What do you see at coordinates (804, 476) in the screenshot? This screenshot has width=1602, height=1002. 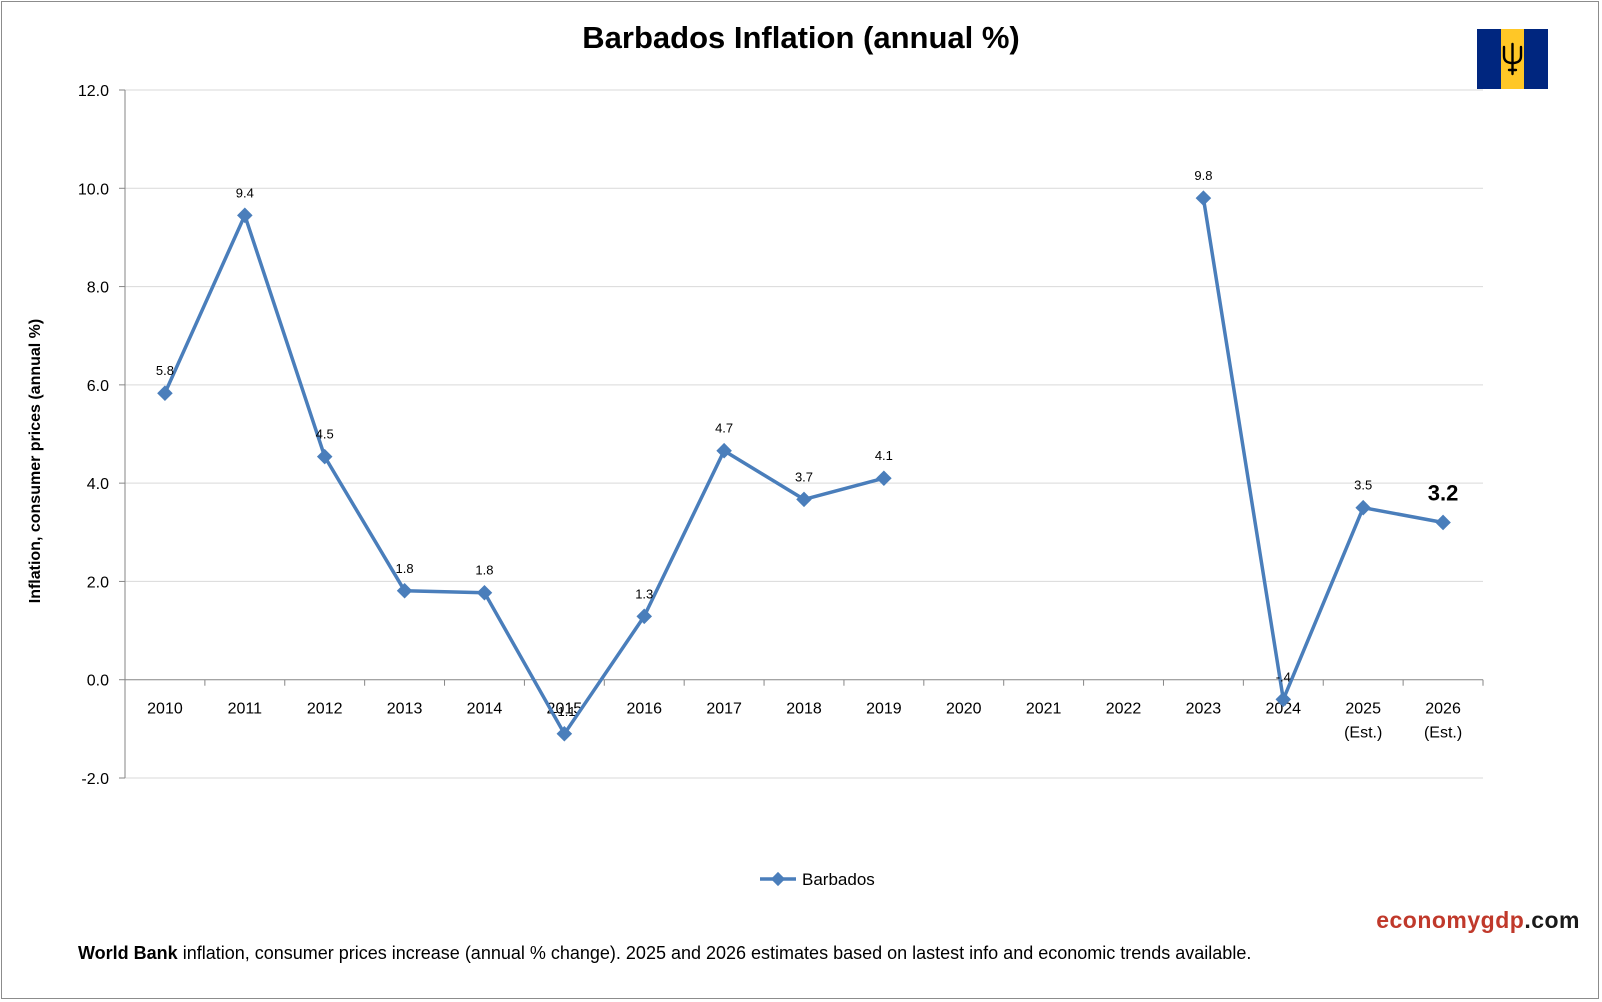 I see `data-label: 3.7` at bounding box center [804, 476].